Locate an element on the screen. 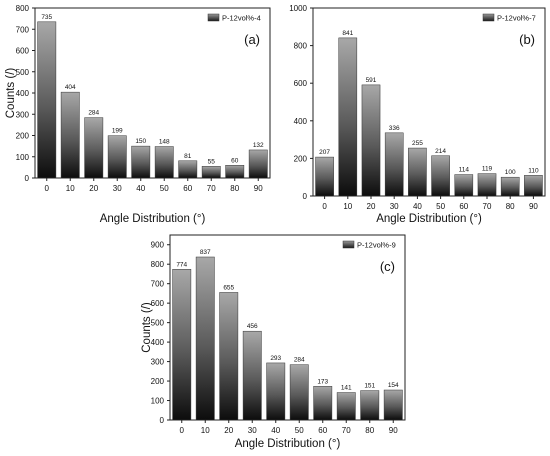  bar-value-label: 837 is located at coordinates (205, 252).